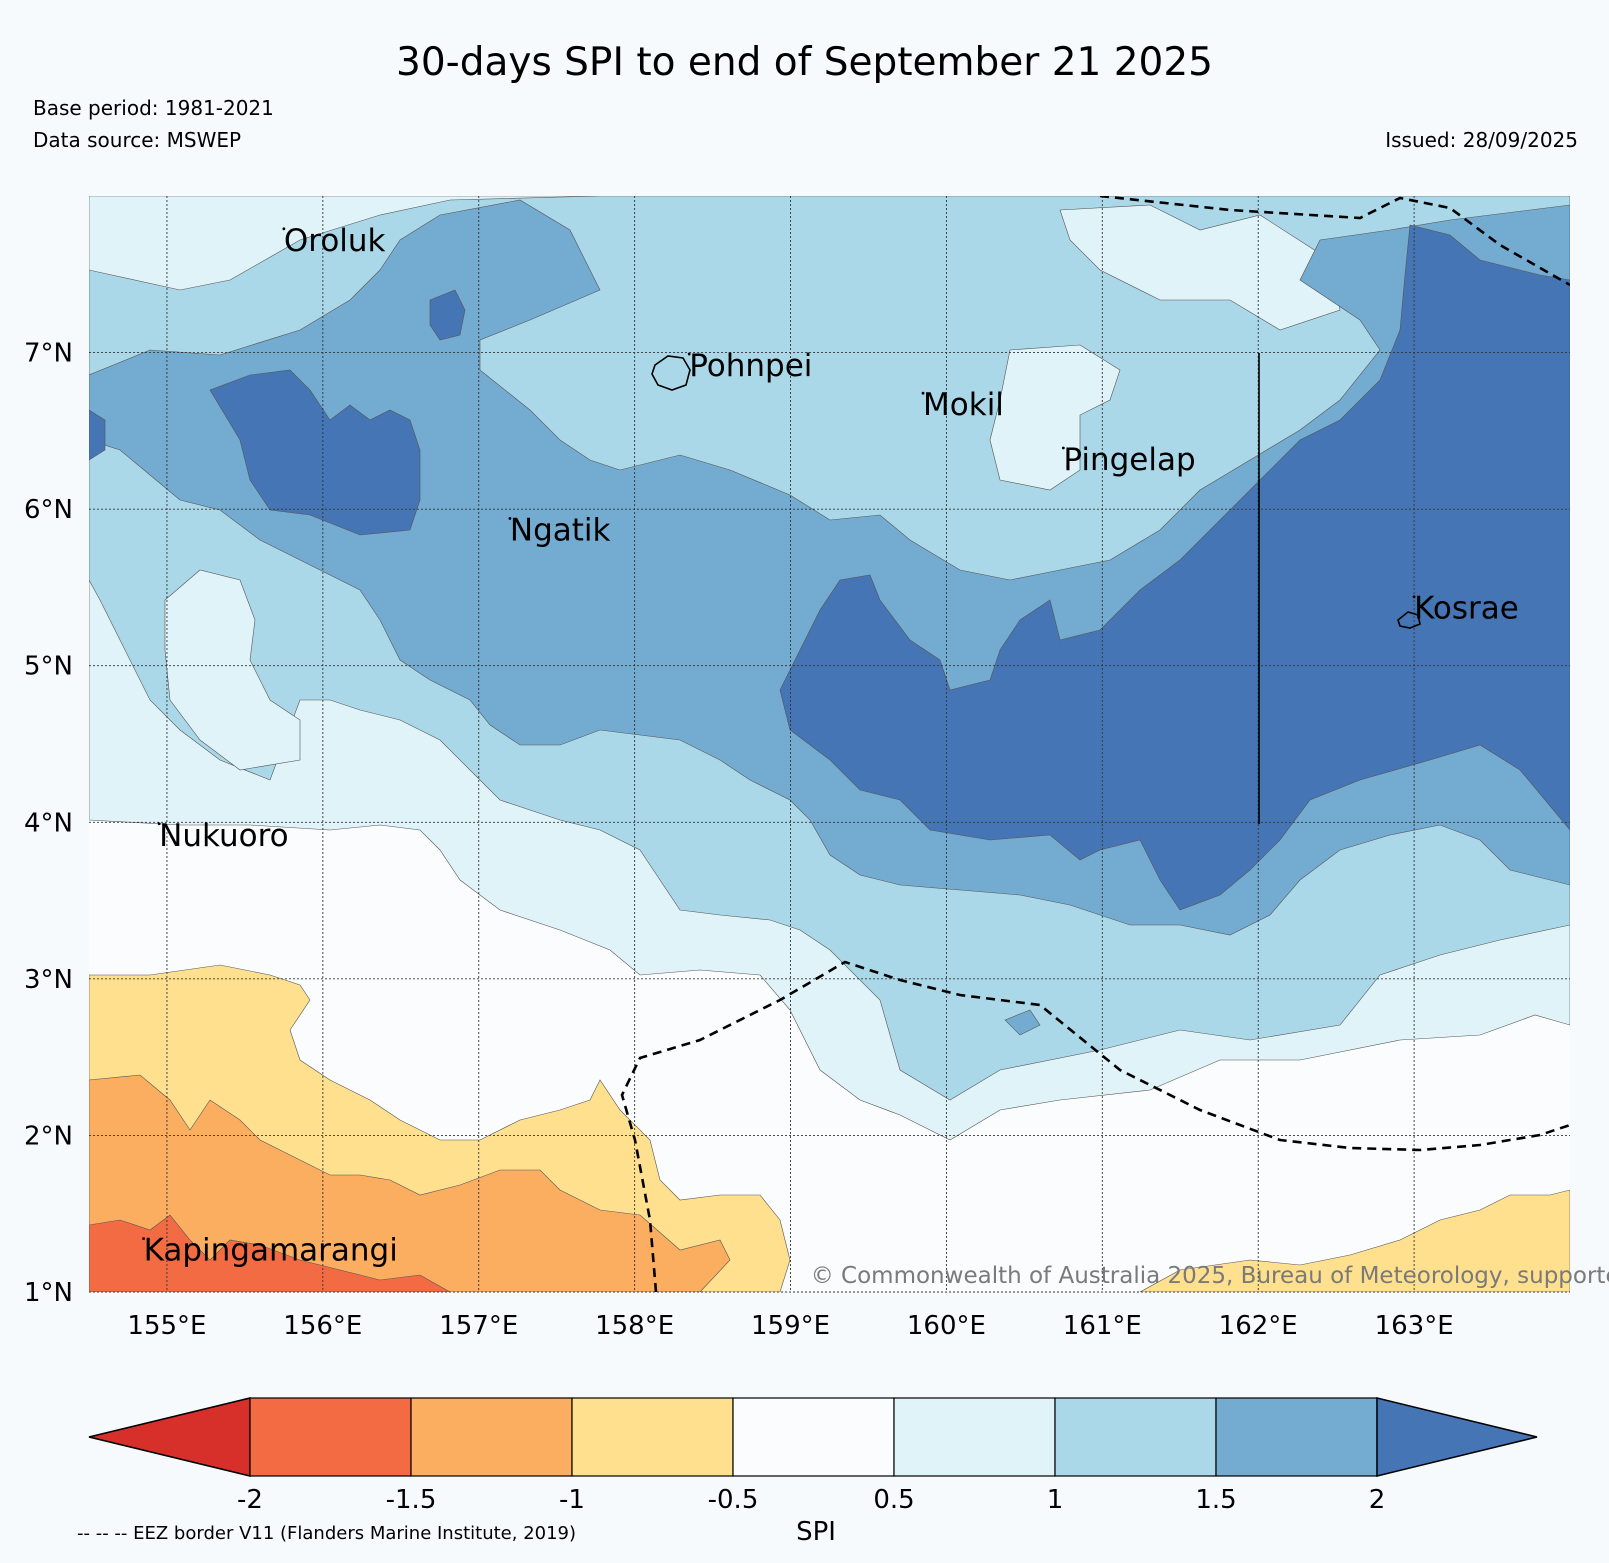  I want to click on data-source: Data source: MSWEP, so click(137, 140).